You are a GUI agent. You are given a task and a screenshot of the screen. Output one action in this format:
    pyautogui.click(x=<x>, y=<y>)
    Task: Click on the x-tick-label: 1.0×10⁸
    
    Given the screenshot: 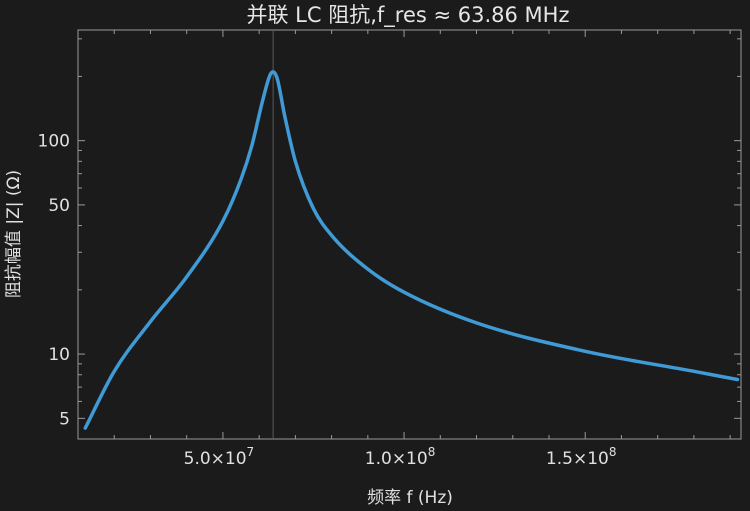 What is the action you would take?
    pyautogui.click(x=400, y=457)
    